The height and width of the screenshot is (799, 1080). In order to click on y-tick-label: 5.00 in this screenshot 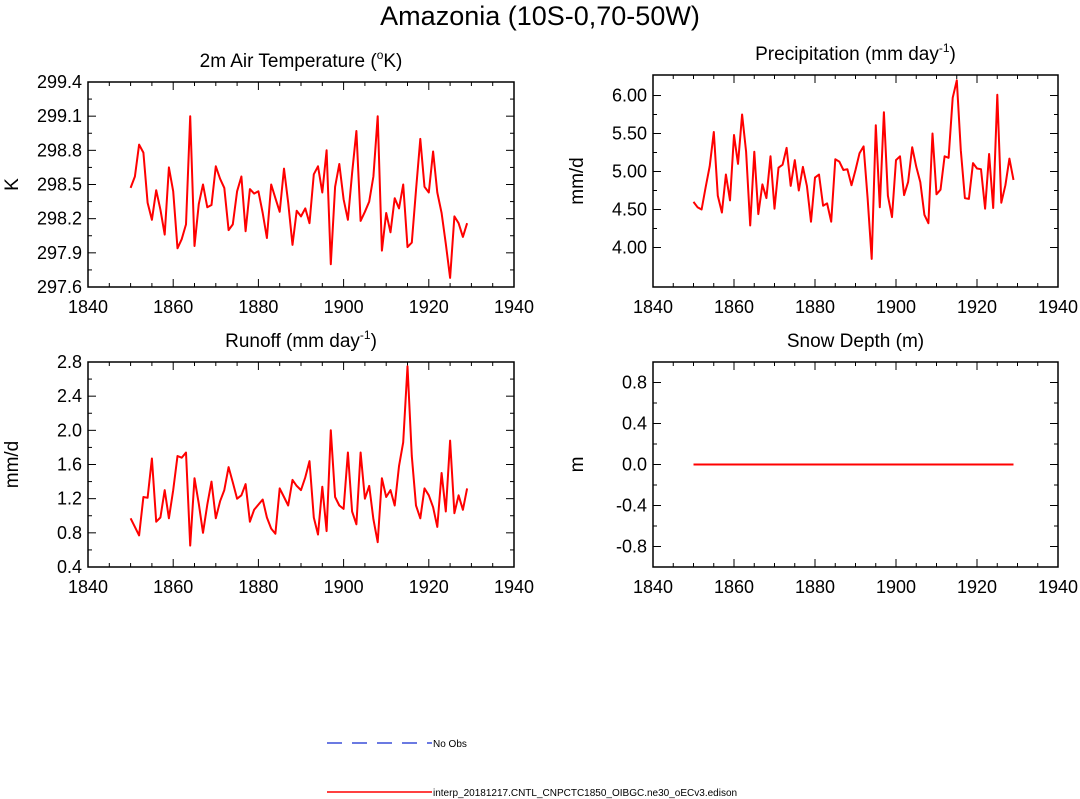, I will do `click(629, 172)`.